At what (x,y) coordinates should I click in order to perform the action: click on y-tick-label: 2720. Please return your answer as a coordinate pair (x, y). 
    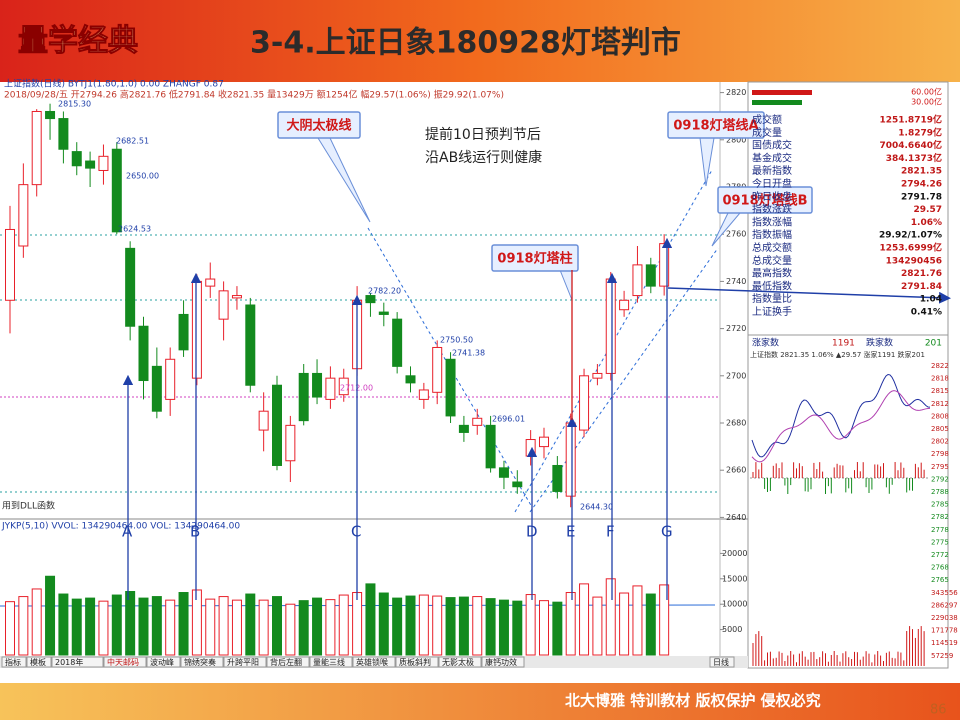
    Looking at the image, I should click on (736, 328).